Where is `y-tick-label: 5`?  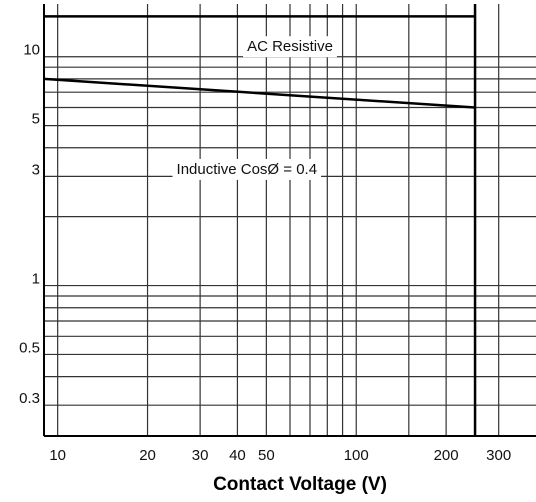 y-tick-label: 5 is located at coordinates (36, 119).